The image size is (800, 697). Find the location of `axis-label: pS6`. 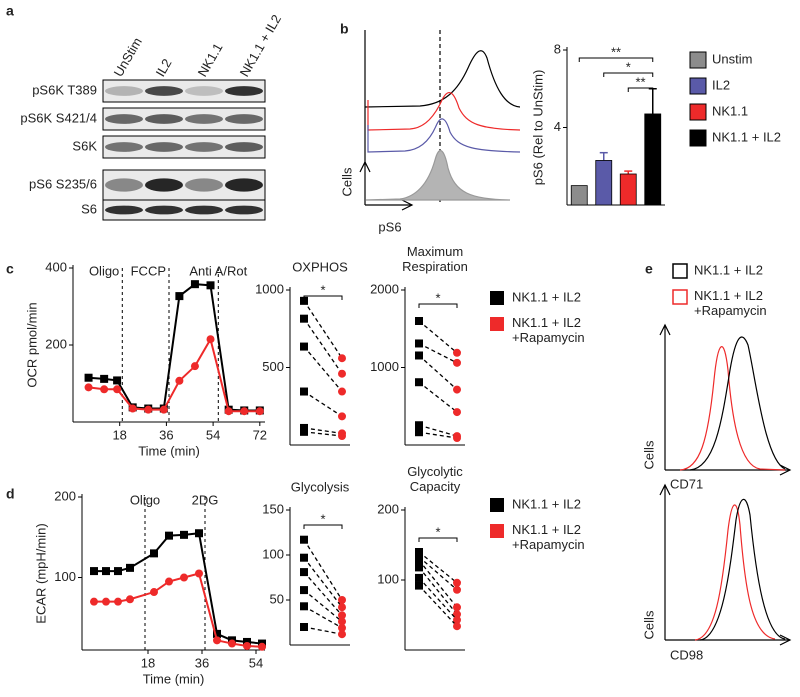

axis-label: pS6 is located at coordinates (389, 226).